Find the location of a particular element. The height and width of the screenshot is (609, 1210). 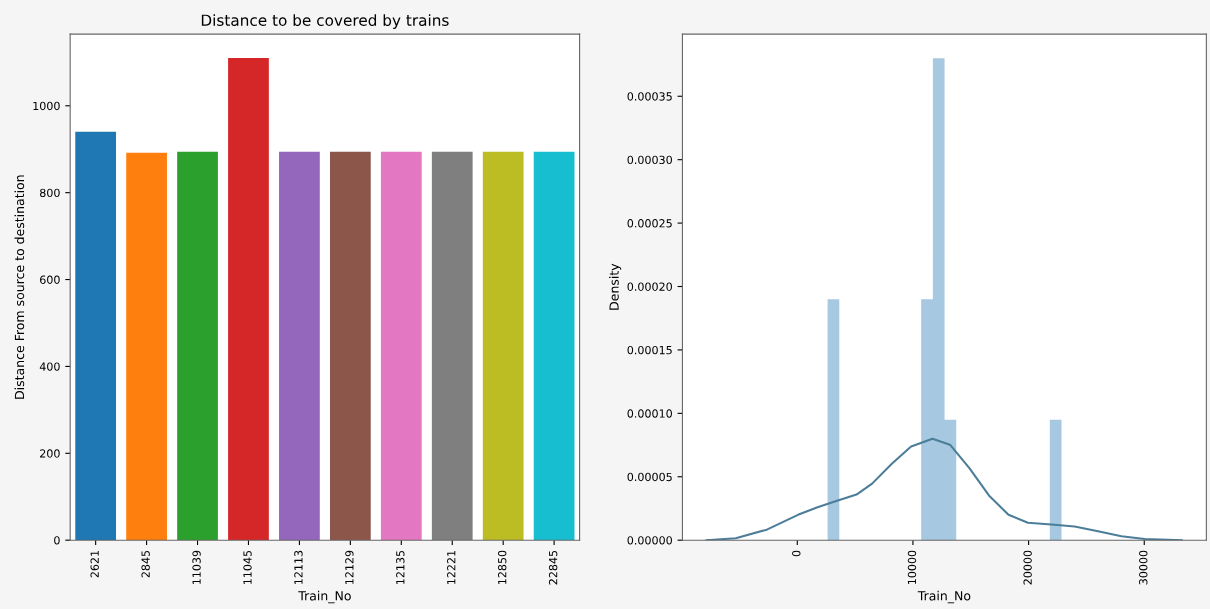

chart-title: Distance to be covered by trains is located at coordinates (325, 21).